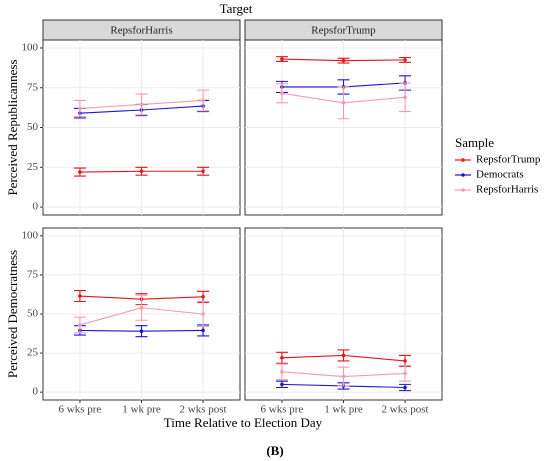  I want to click on facet-label: RepsforHarris, so click(141, 31).